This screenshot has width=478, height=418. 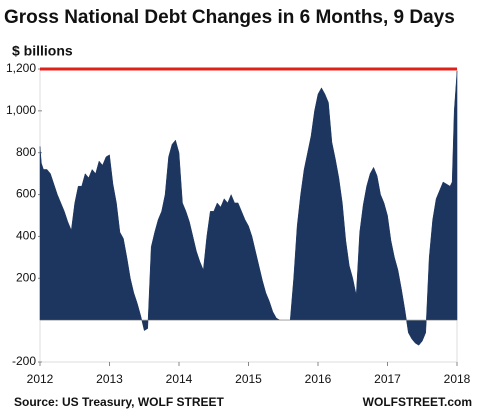 I want to click on credit: WOLFSTREET.com, so click(x=417, y=402).